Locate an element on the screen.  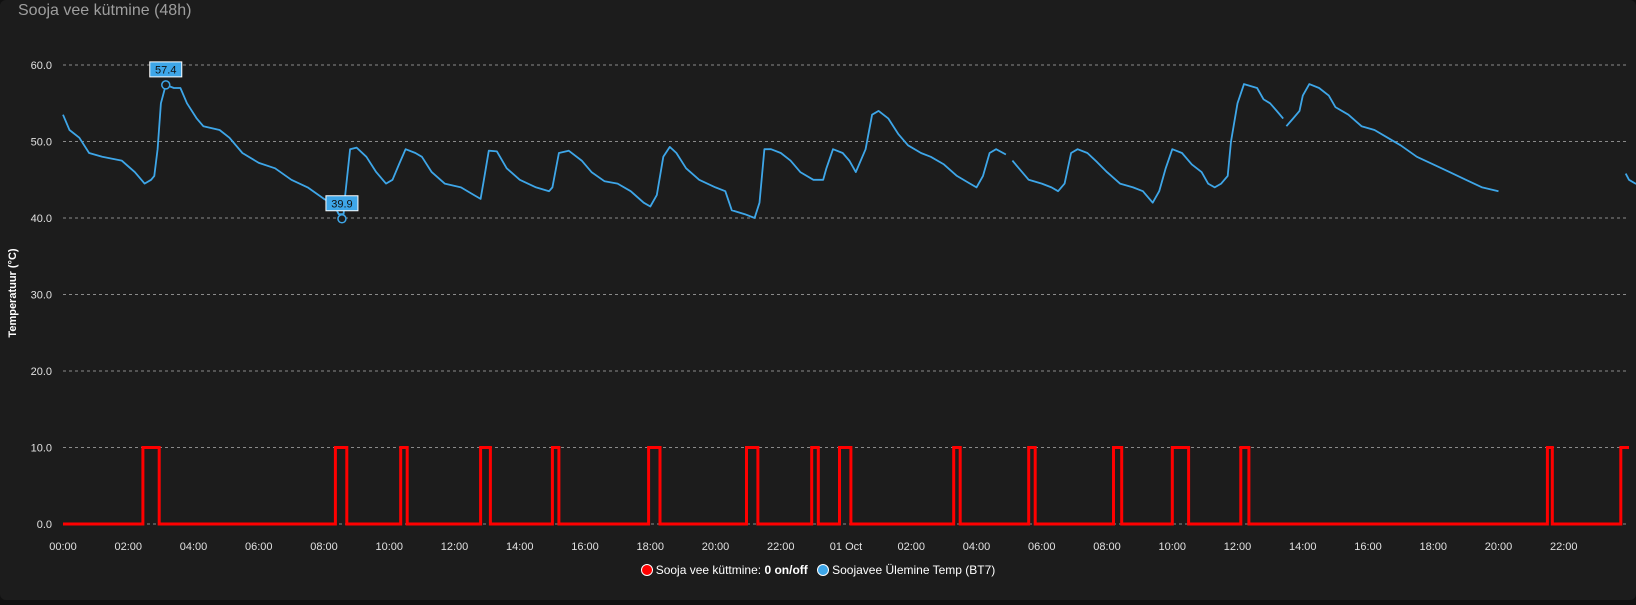
legend-heating-label: Sooja vee küttmine is located at coordinates (706, 570).